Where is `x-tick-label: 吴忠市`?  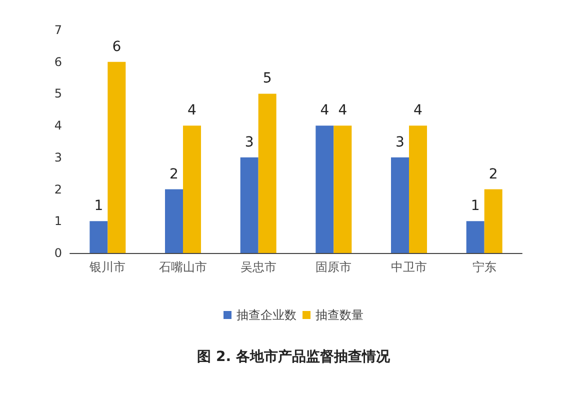
x-tick-label: 吴忠市 is located at coordinates (258, 267).